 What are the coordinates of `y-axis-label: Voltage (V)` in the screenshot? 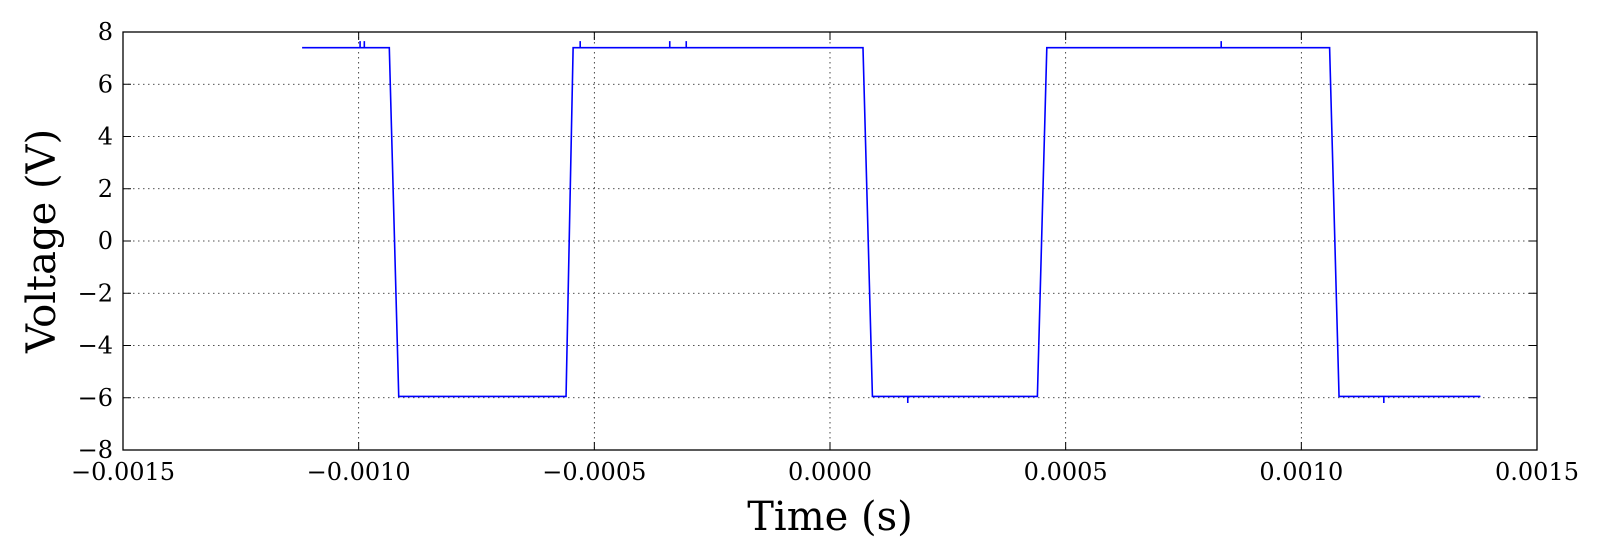 It's located at (42, 241).